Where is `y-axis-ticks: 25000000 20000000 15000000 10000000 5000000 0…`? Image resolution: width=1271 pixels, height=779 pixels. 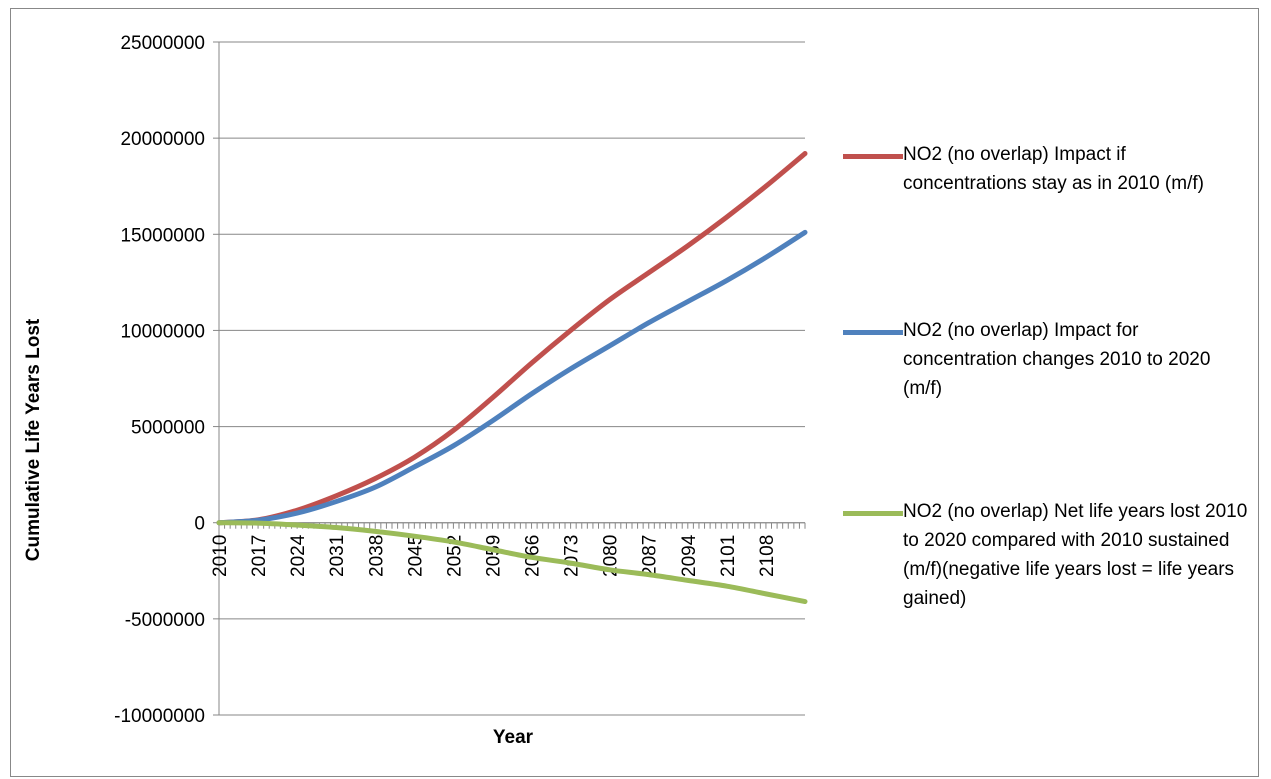
y-axis-ticks: 25000000 20000000 15000000 10000000 5000000 0… is located at coordinates (166, 380).